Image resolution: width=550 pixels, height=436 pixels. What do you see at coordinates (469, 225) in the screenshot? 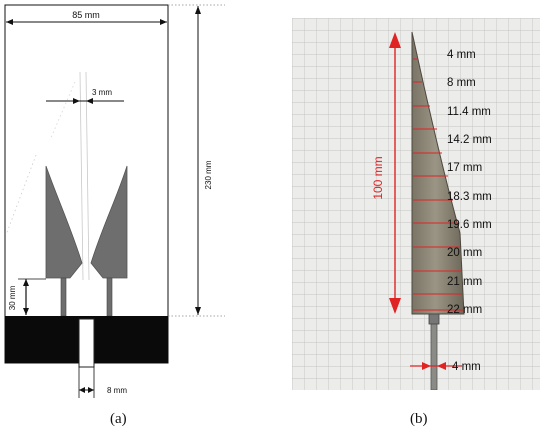
I see `width-label: 19.6 mm` at bounding box center [469, 225].